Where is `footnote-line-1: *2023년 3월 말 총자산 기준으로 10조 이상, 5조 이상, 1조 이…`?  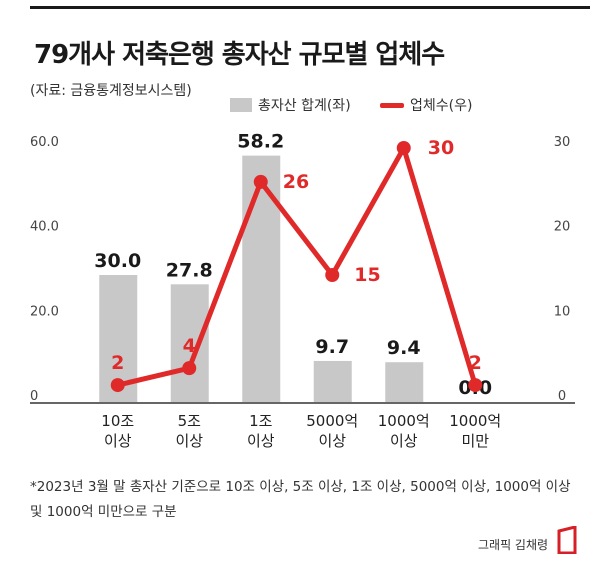
footnote-line-1: *2023년 3월 말 총자산 기준으로 10조 이상, 5조 이상, 1조 이… is located at coordinates (300, 487).